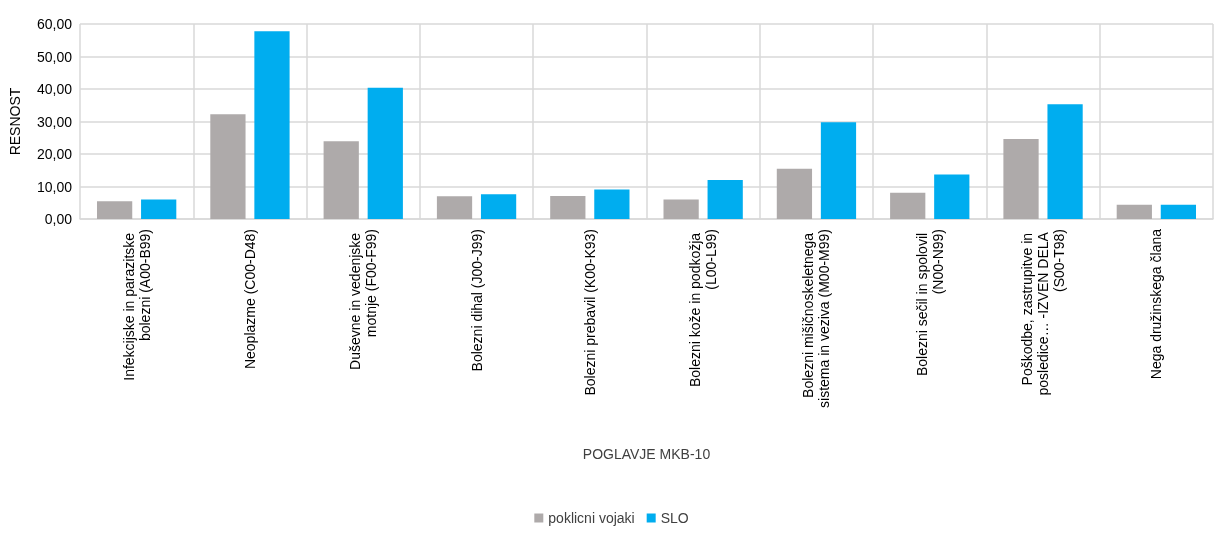 The width and height of the screenshot is (1223, 535). I want to click on x-tick-label: Bolezni mišičnoskeletnega sistema in veziva (M00-M99), so click(816, 318).